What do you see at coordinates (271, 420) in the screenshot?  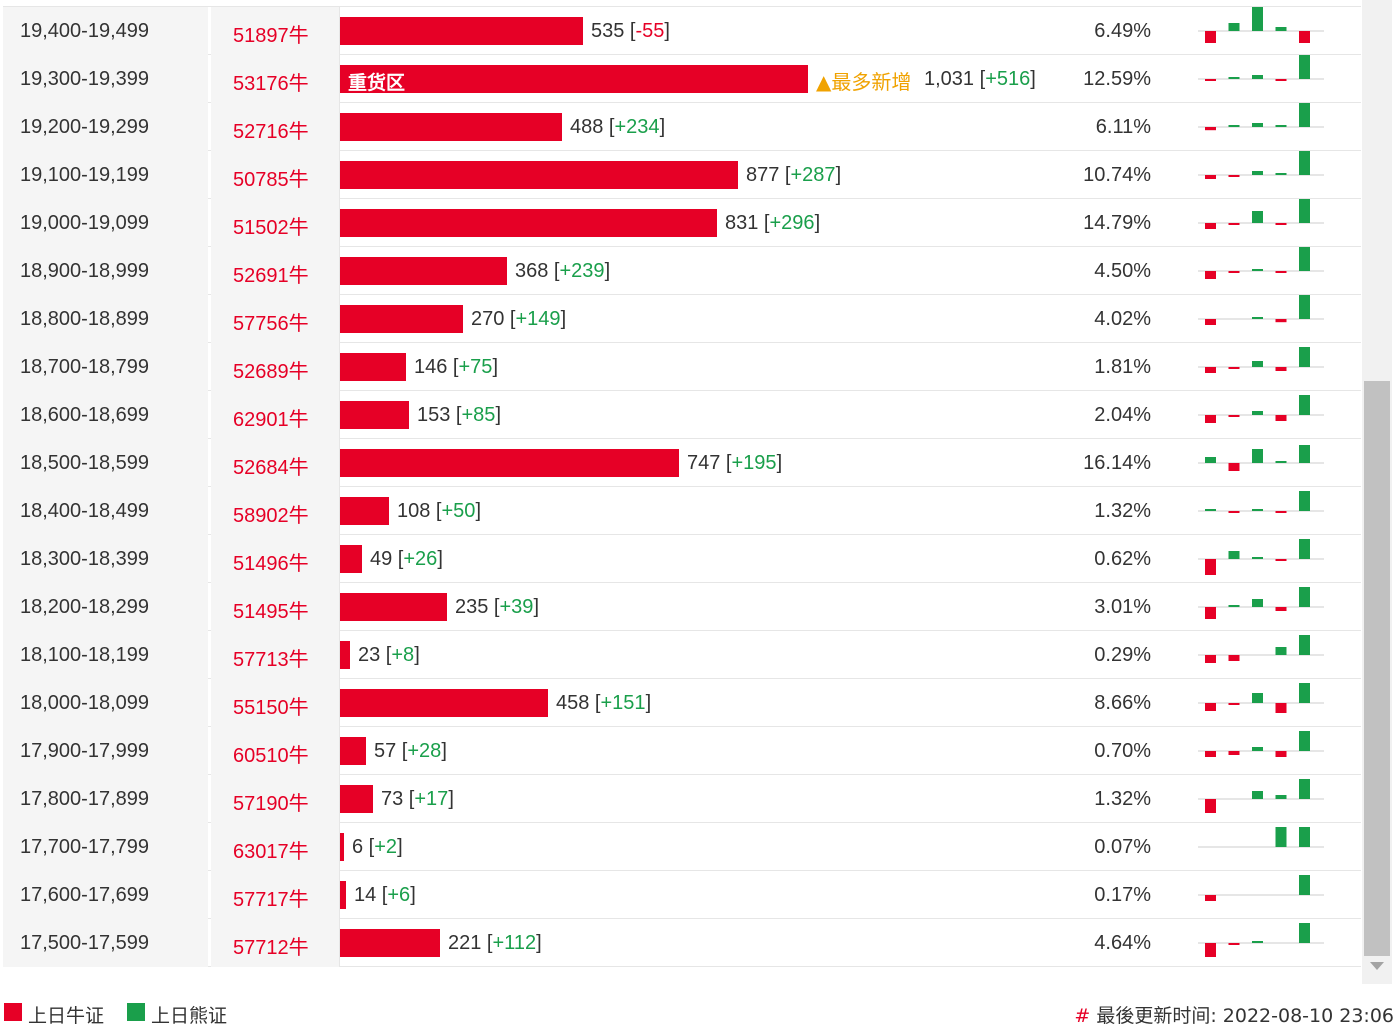 I see `warrant-code-link: 62901牛` at bounding box center [271, 420].